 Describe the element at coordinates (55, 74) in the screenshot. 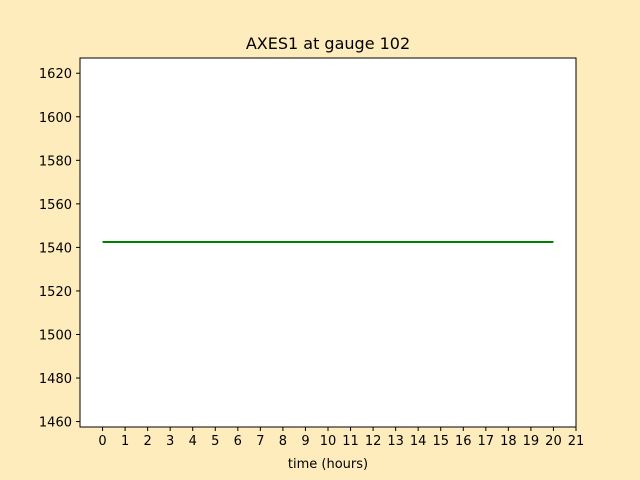

I see `y-tick-label: 1620` at that location.